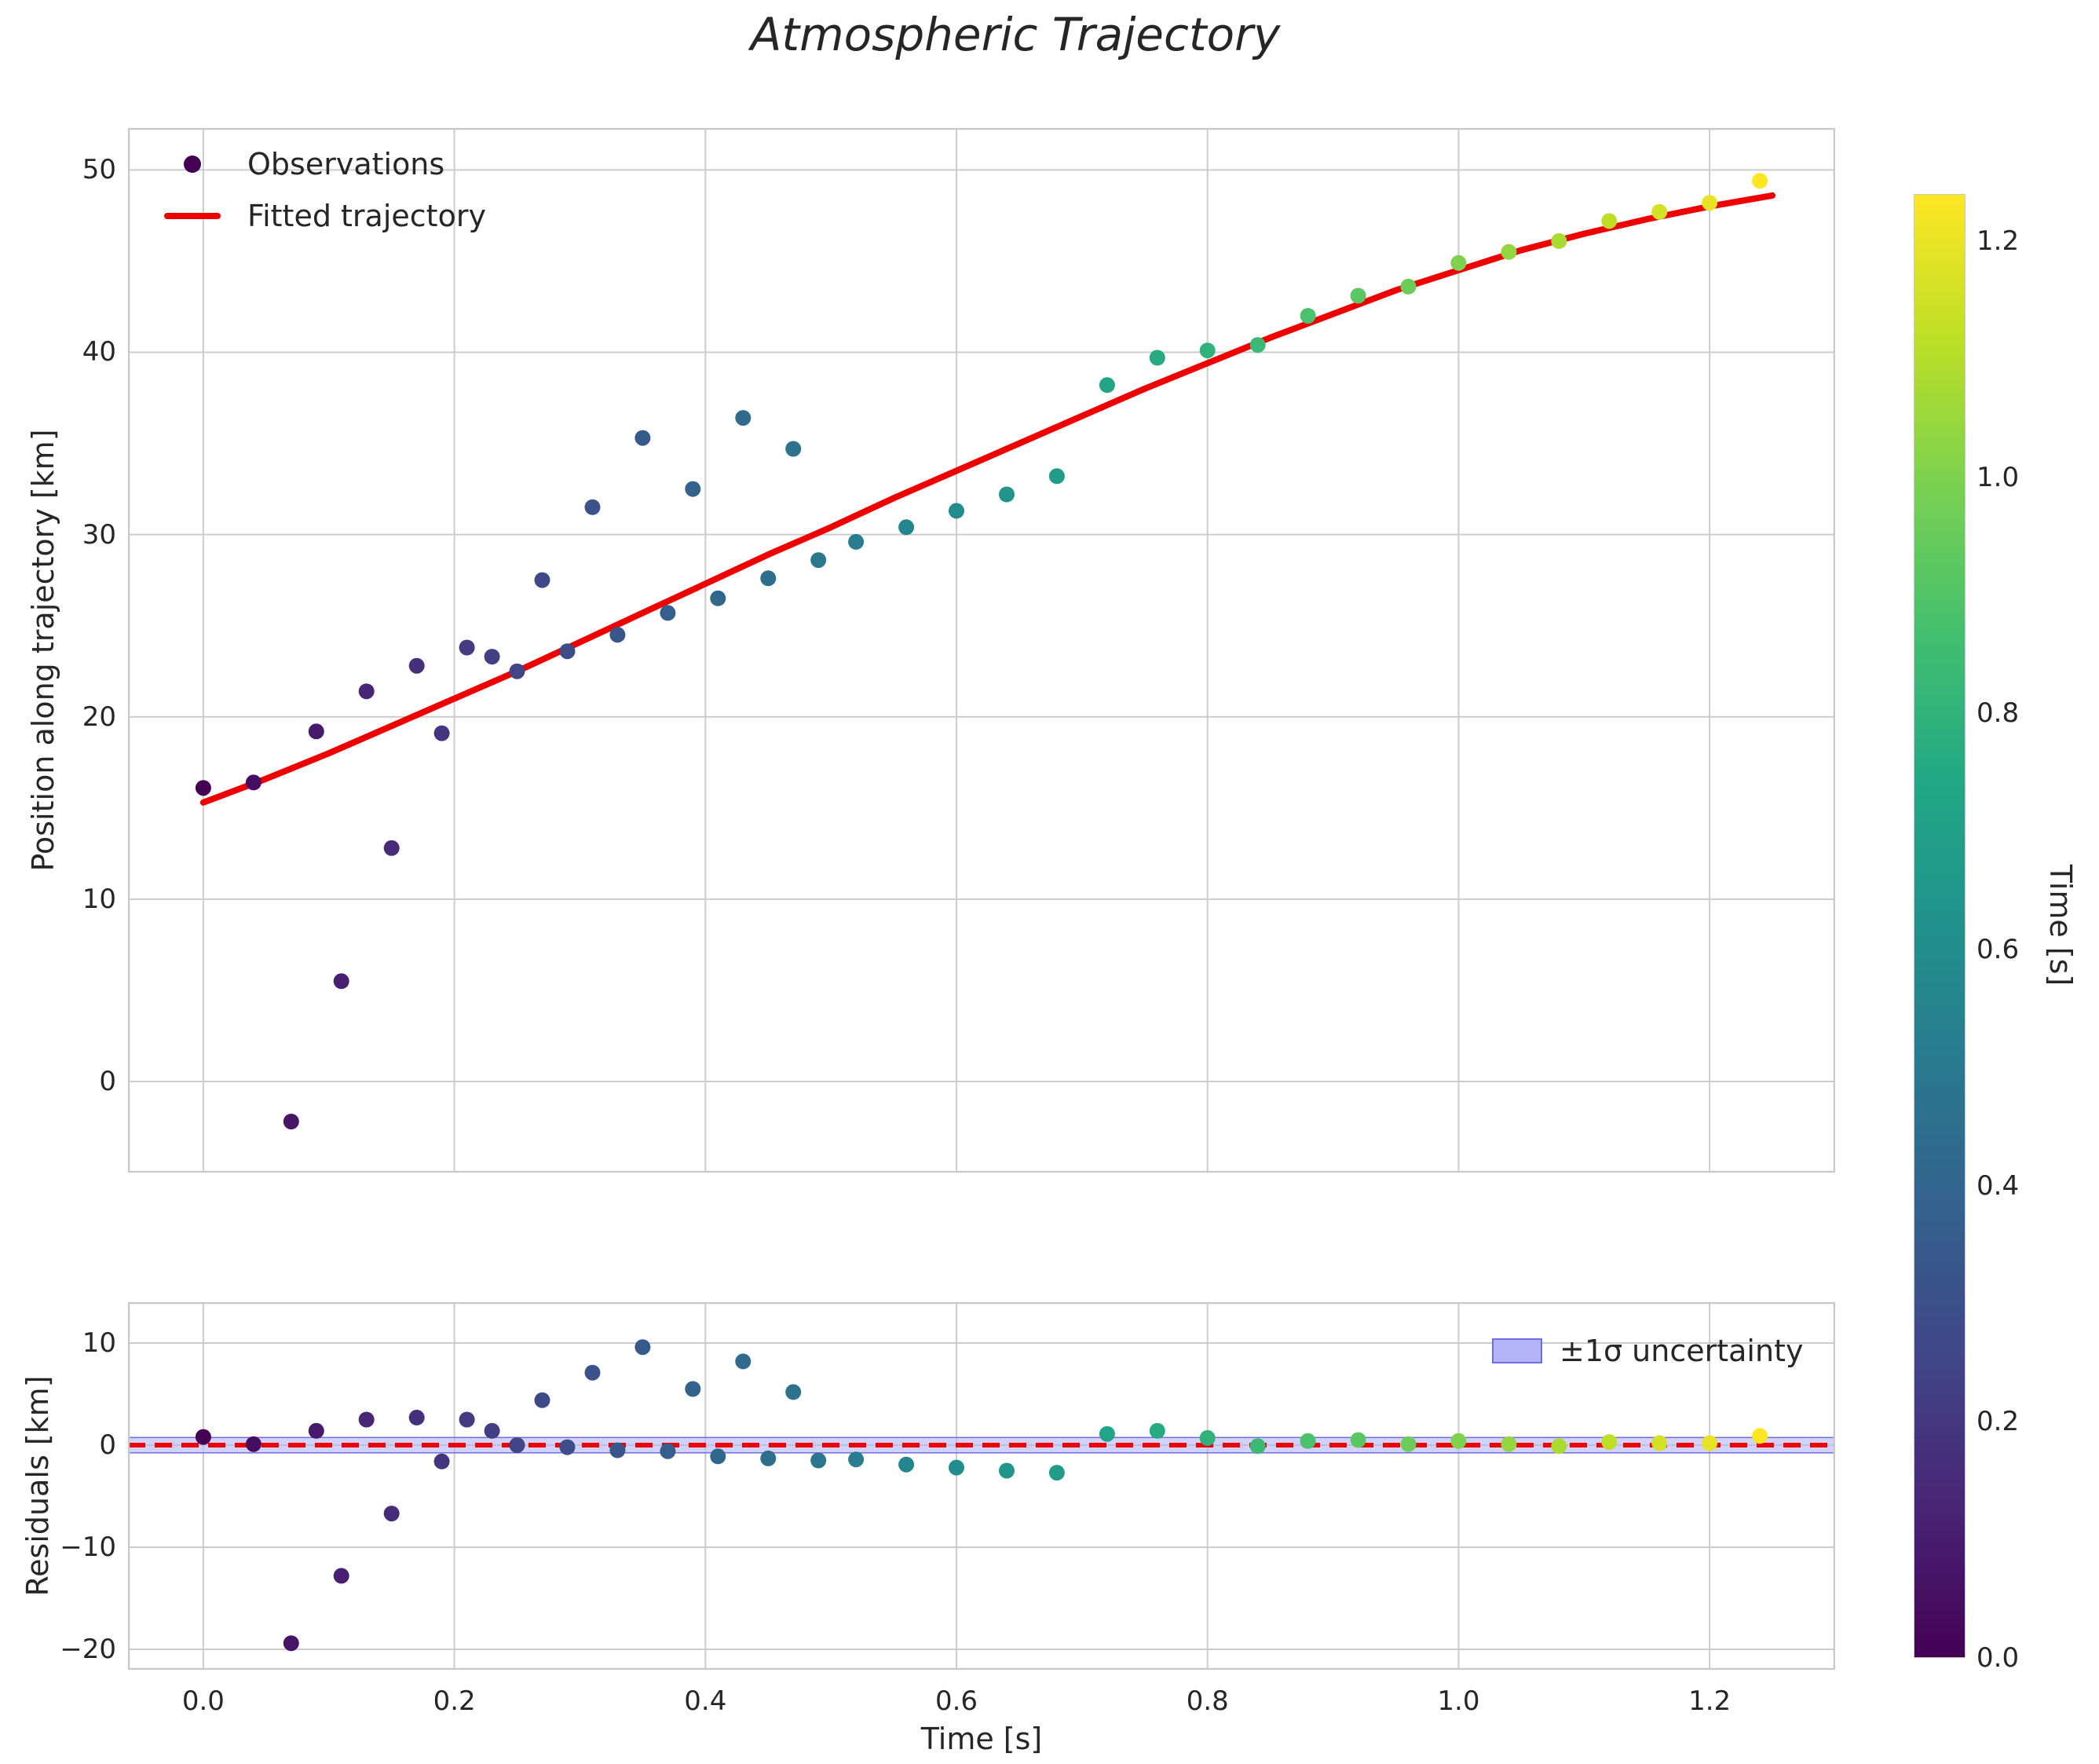 This screenshot has height=1764, width=2099. What do you see at coordinates (366, 216) in the screenshot?
I see `fitted-trajectory-label: Fitted trajectory` at bounding box center [366, 216].